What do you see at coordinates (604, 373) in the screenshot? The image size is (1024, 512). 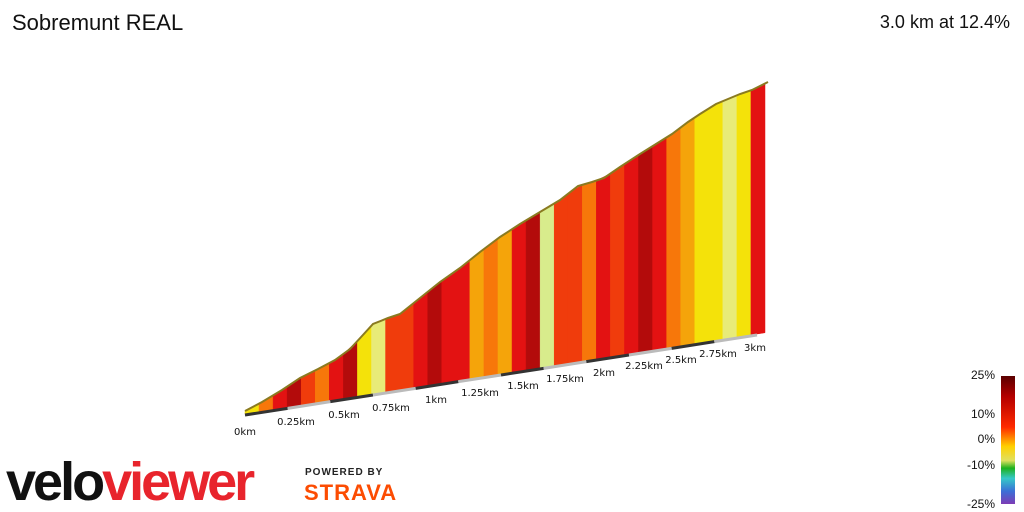 I see `x-tick-label: 2km` at bounding box center [604, 373].